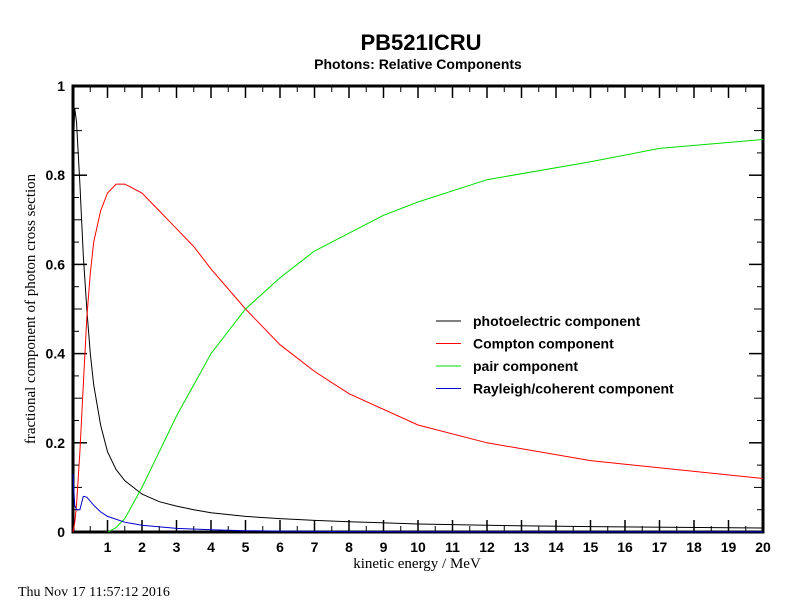 This screenshot has width=792, height=612. What do you see at coordinates (418, 64) in the screenshot?
I see `chart-subtitle: Photons: Relative Components` at bounding box center [418, 64].